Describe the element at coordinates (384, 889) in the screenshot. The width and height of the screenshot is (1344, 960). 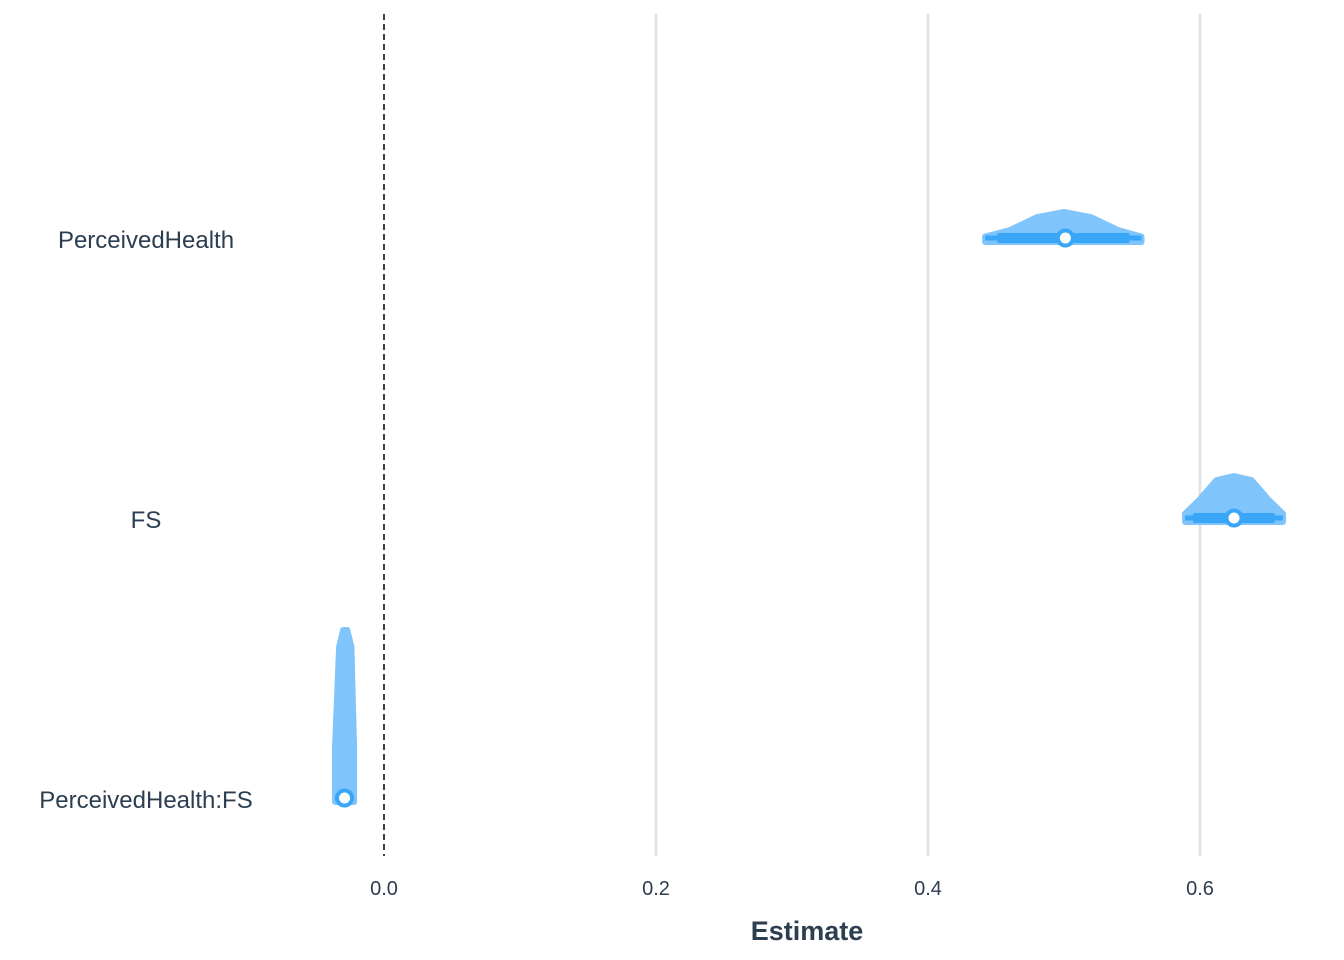
I see `x-tick-label-0.0: 0.0` at that location.